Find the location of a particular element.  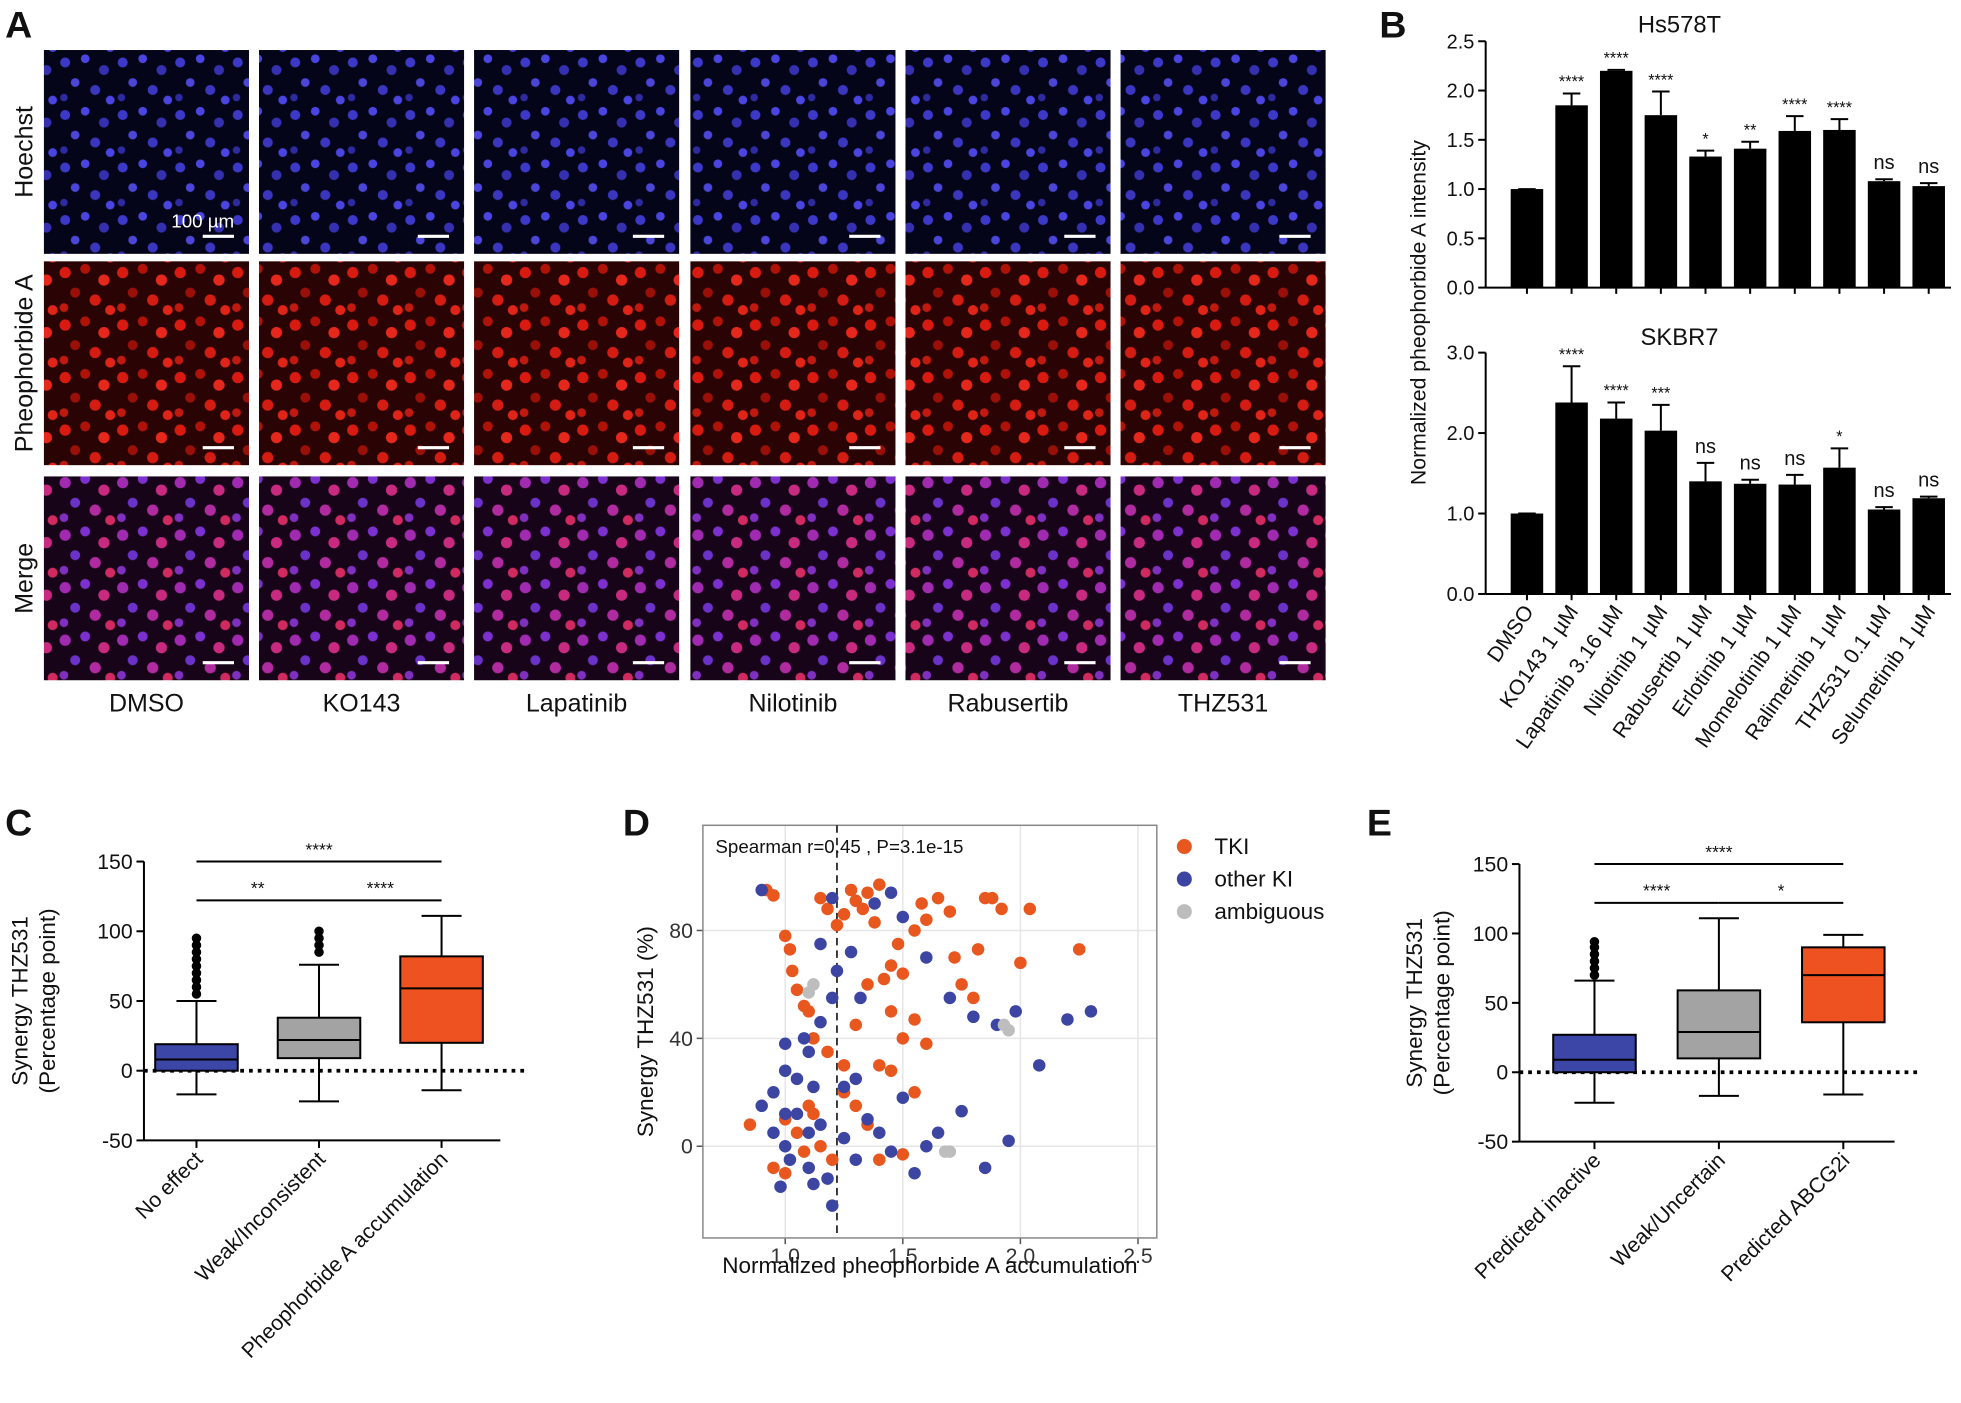

panel-letter: D is located at coordinates (636, 822).